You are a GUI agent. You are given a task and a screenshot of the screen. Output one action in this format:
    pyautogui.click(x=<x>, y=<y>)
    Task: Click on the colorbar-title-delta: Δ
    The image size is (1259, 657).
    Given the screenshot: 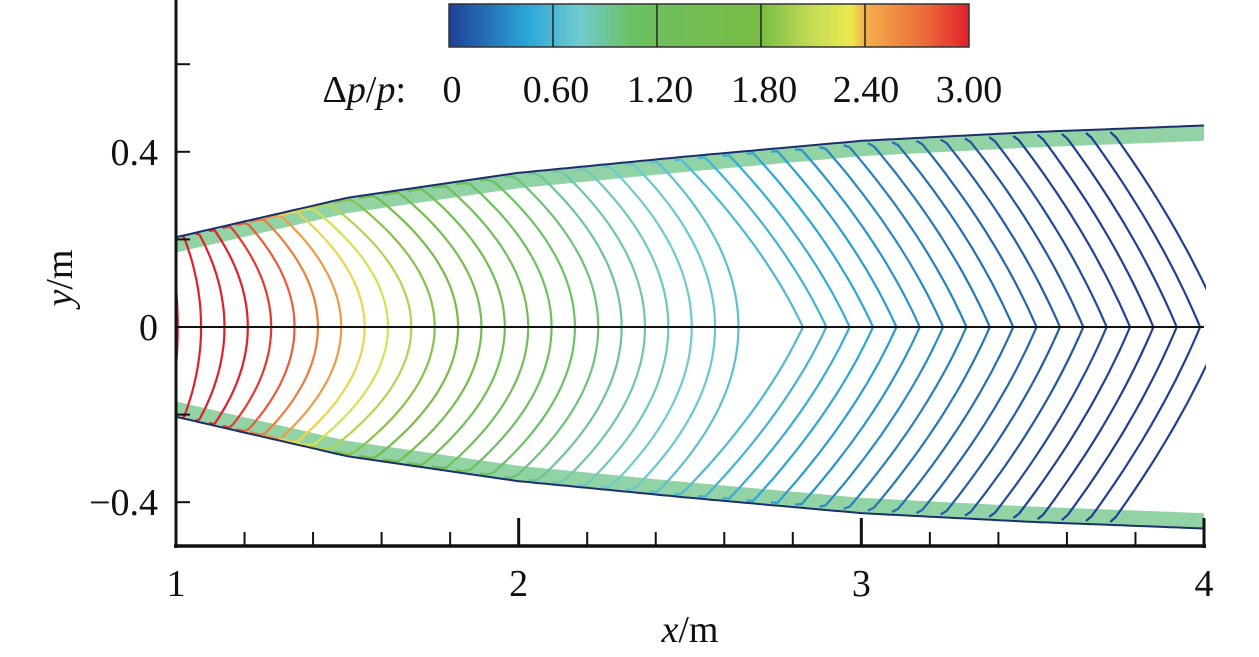 What is the action you would take?
    pyautogui.click(x=334, y=90)
    